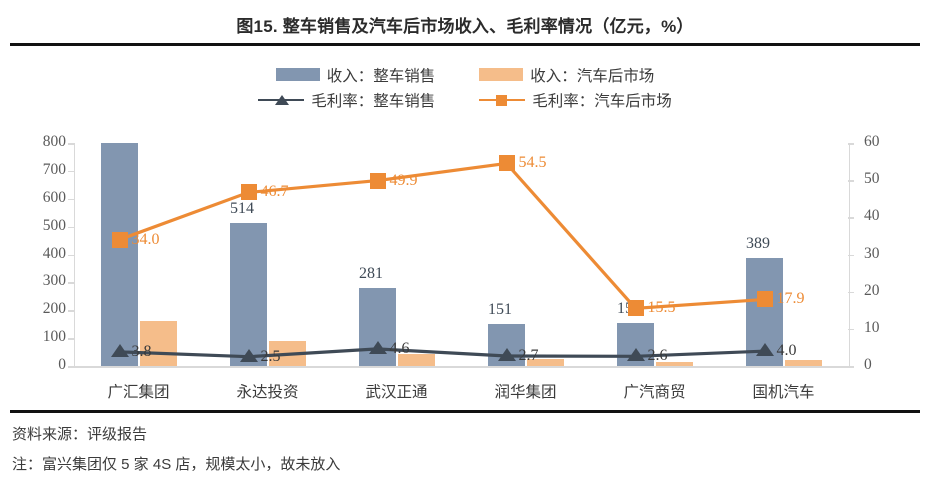  What do you see at coordinates (54, 225) in the screenshot?
I see `y-axis-tick-label: 500` at bounding box center [54, 225].